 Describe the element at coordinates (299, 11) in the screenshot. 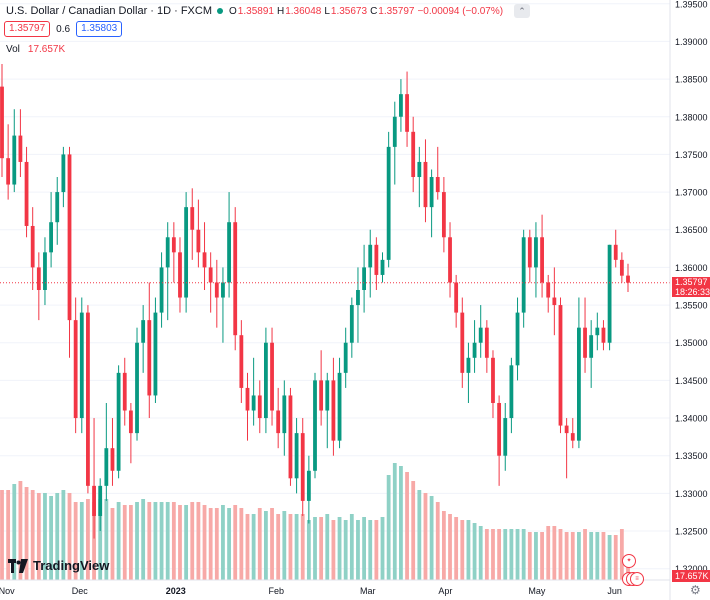

I see `ohlc-high: H1.36048` at that location.